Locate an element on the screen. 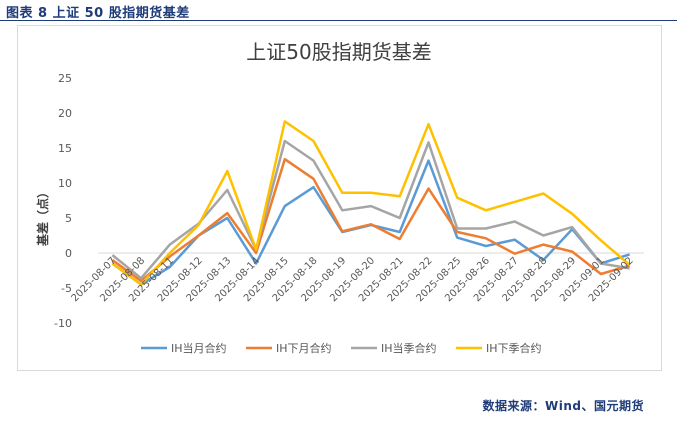 The width and height of the screenshot is (677, 427). legend-label: IH当季合约 is located at coordinates (409, 348).